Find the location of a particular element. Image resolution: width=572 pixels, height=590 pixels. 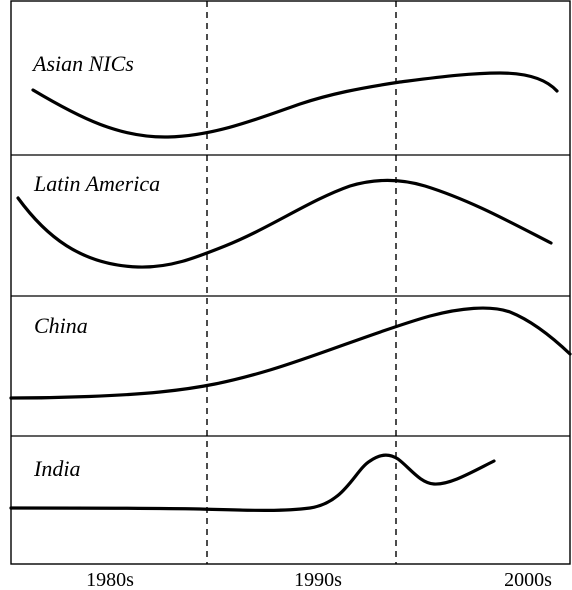

panel-label-latin-america: Latin America is located at coordinates (96, 183).